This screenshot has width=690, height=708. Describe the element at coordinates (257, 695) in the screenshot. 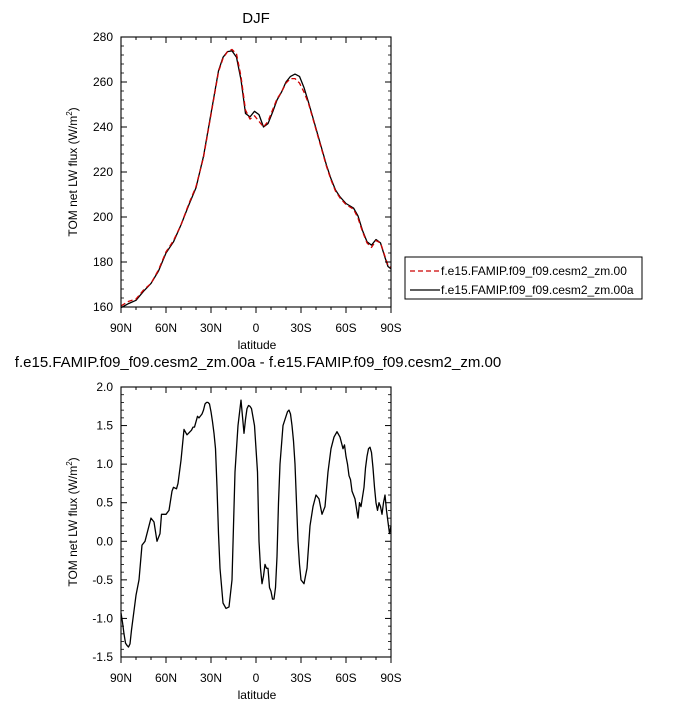

I see `bottom-x-axis-label: latitude` at that location.